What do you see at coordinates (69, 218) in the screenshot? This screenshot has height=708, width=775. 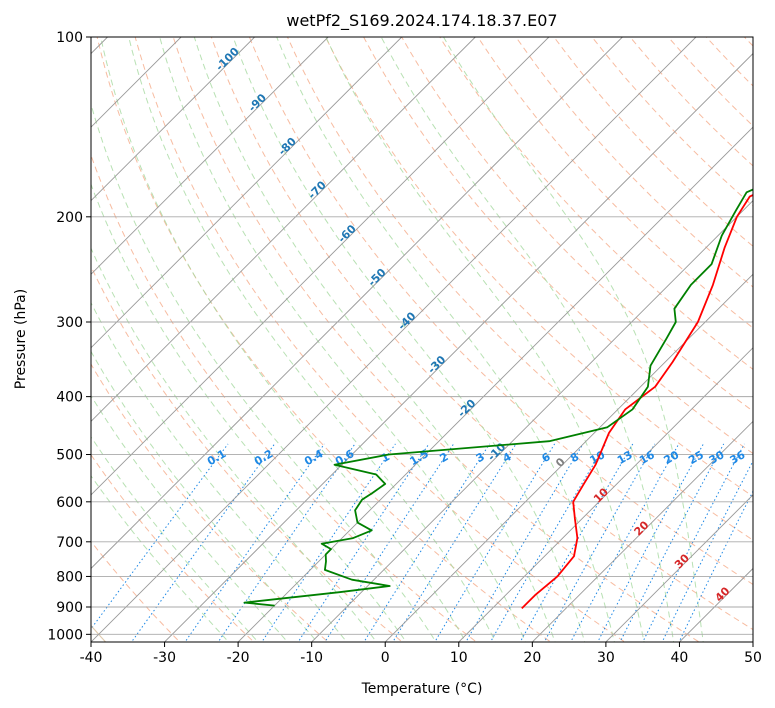 I see `y-tick-label: 200` at bounding box center [69, 218].